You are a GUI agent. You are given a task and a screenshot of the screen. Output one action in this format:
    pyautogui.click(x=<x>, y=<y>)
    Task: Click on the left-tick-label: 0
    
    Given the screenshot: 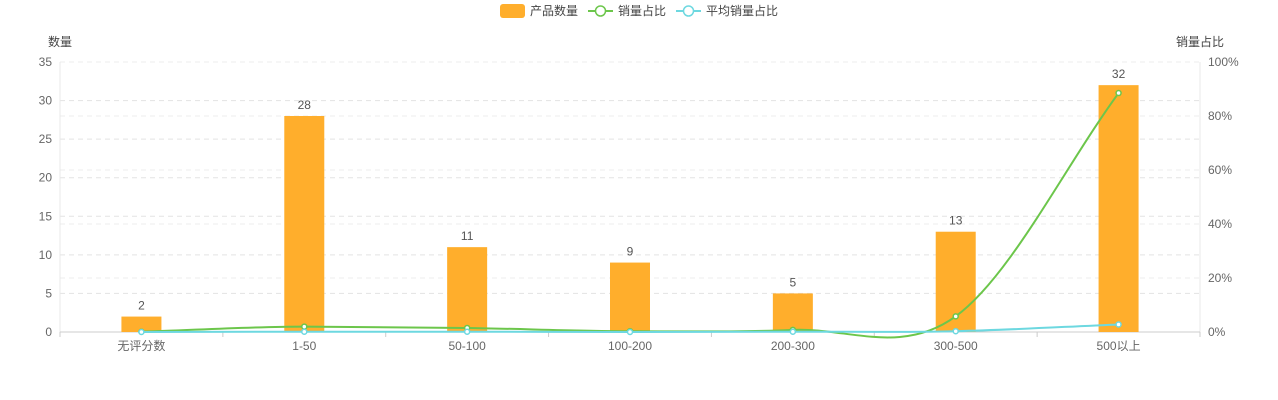 What is the action you would take?
    pyautogui.click(x=48, y=332)
    